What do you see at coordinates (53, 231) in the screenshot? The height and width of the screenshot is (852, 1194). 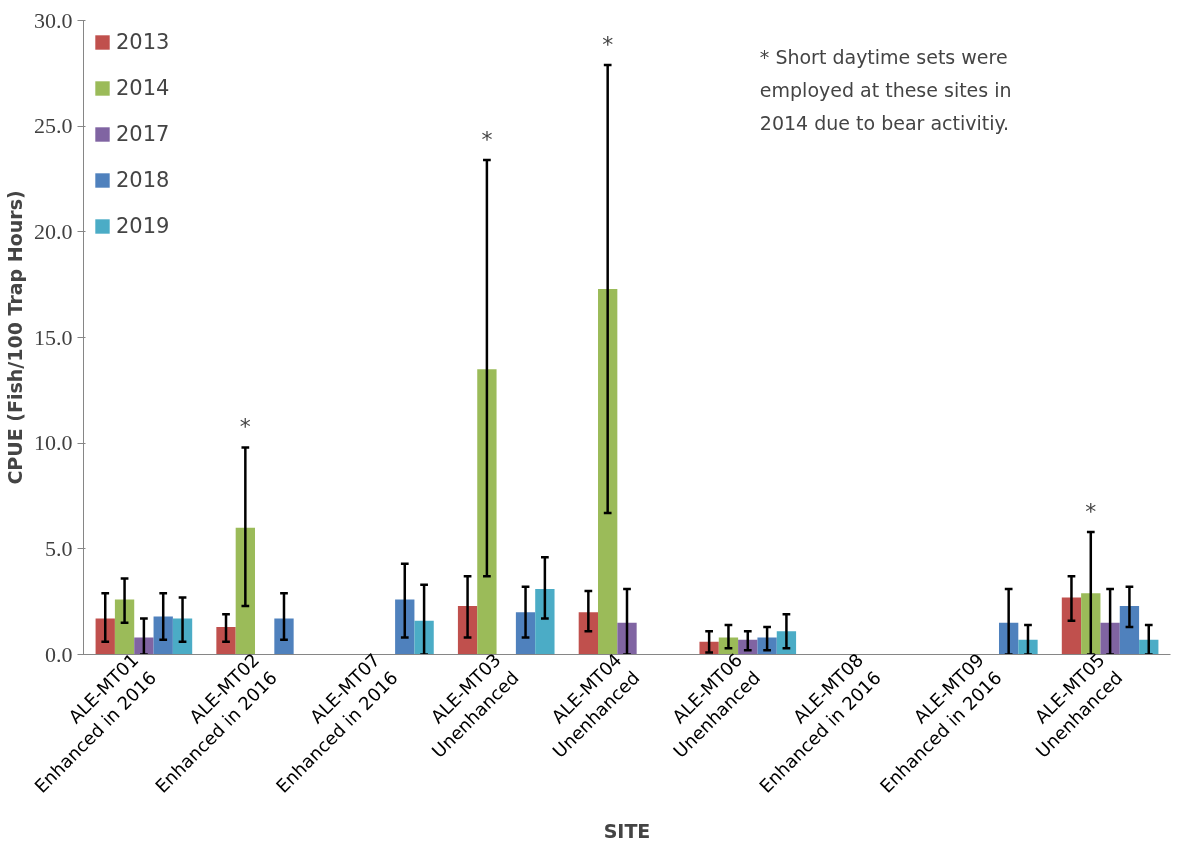 I see `y-tick-label: 20.0` at bounding box center [53, 231].